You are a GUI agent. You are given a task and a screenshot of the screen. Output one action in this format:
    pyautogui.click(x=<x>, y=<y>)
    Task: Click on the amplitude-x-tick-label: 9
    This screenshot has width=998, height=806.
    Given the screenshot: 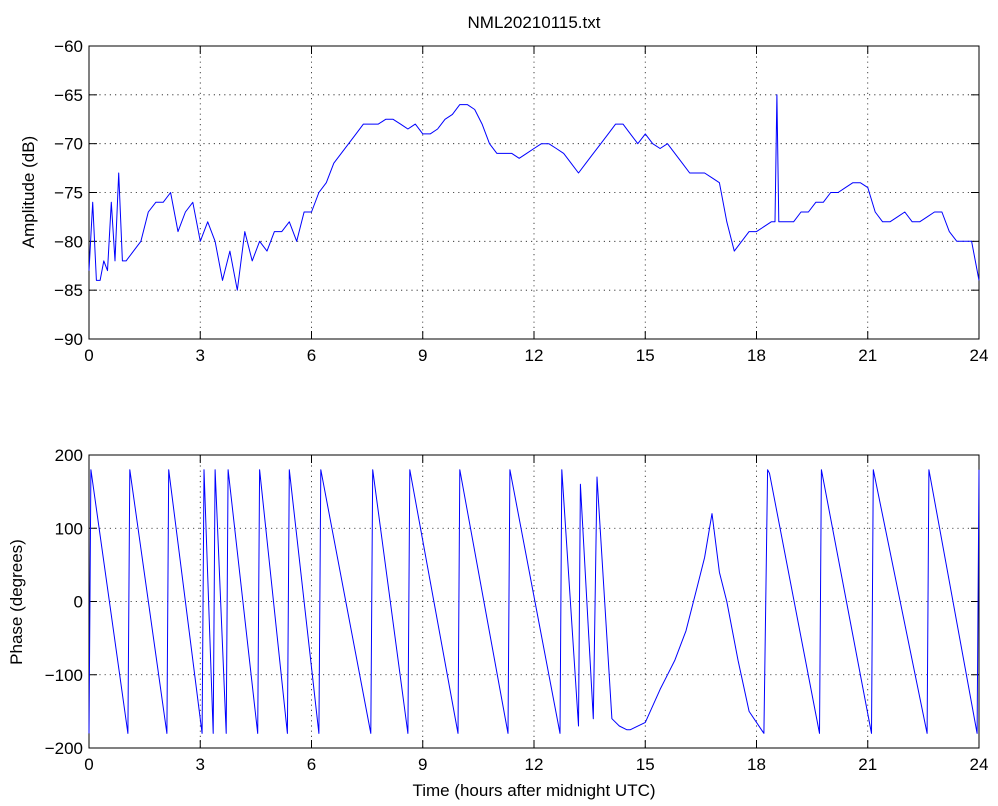 What is the action you would take?
    pyautogui.click(x=422, y=355)
    